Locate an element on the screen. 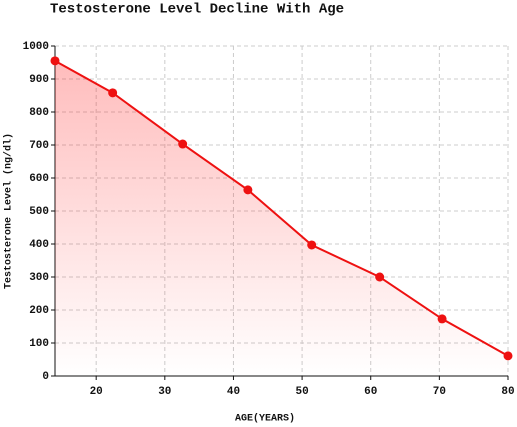 The width and height of the screenshot is (517, 427). x-tick-label: 70 is located at coordinates (439, 392).